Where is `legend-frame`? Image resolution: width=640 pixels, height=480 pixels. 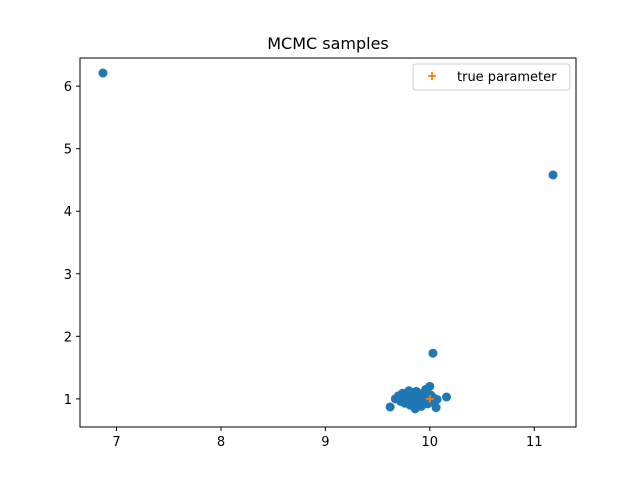
legend-frame is located at coordinates (491, 77).